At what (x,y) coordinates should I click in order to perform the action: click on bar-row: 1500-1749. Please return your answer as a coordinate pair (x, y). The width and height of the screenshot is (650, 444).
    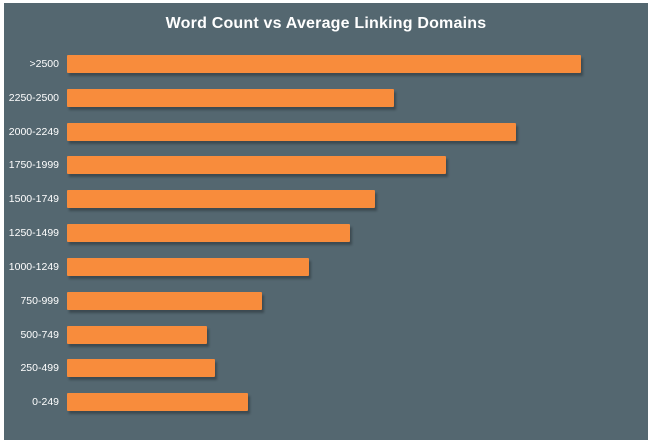
    Looking at the image, I should click on (326, 207).